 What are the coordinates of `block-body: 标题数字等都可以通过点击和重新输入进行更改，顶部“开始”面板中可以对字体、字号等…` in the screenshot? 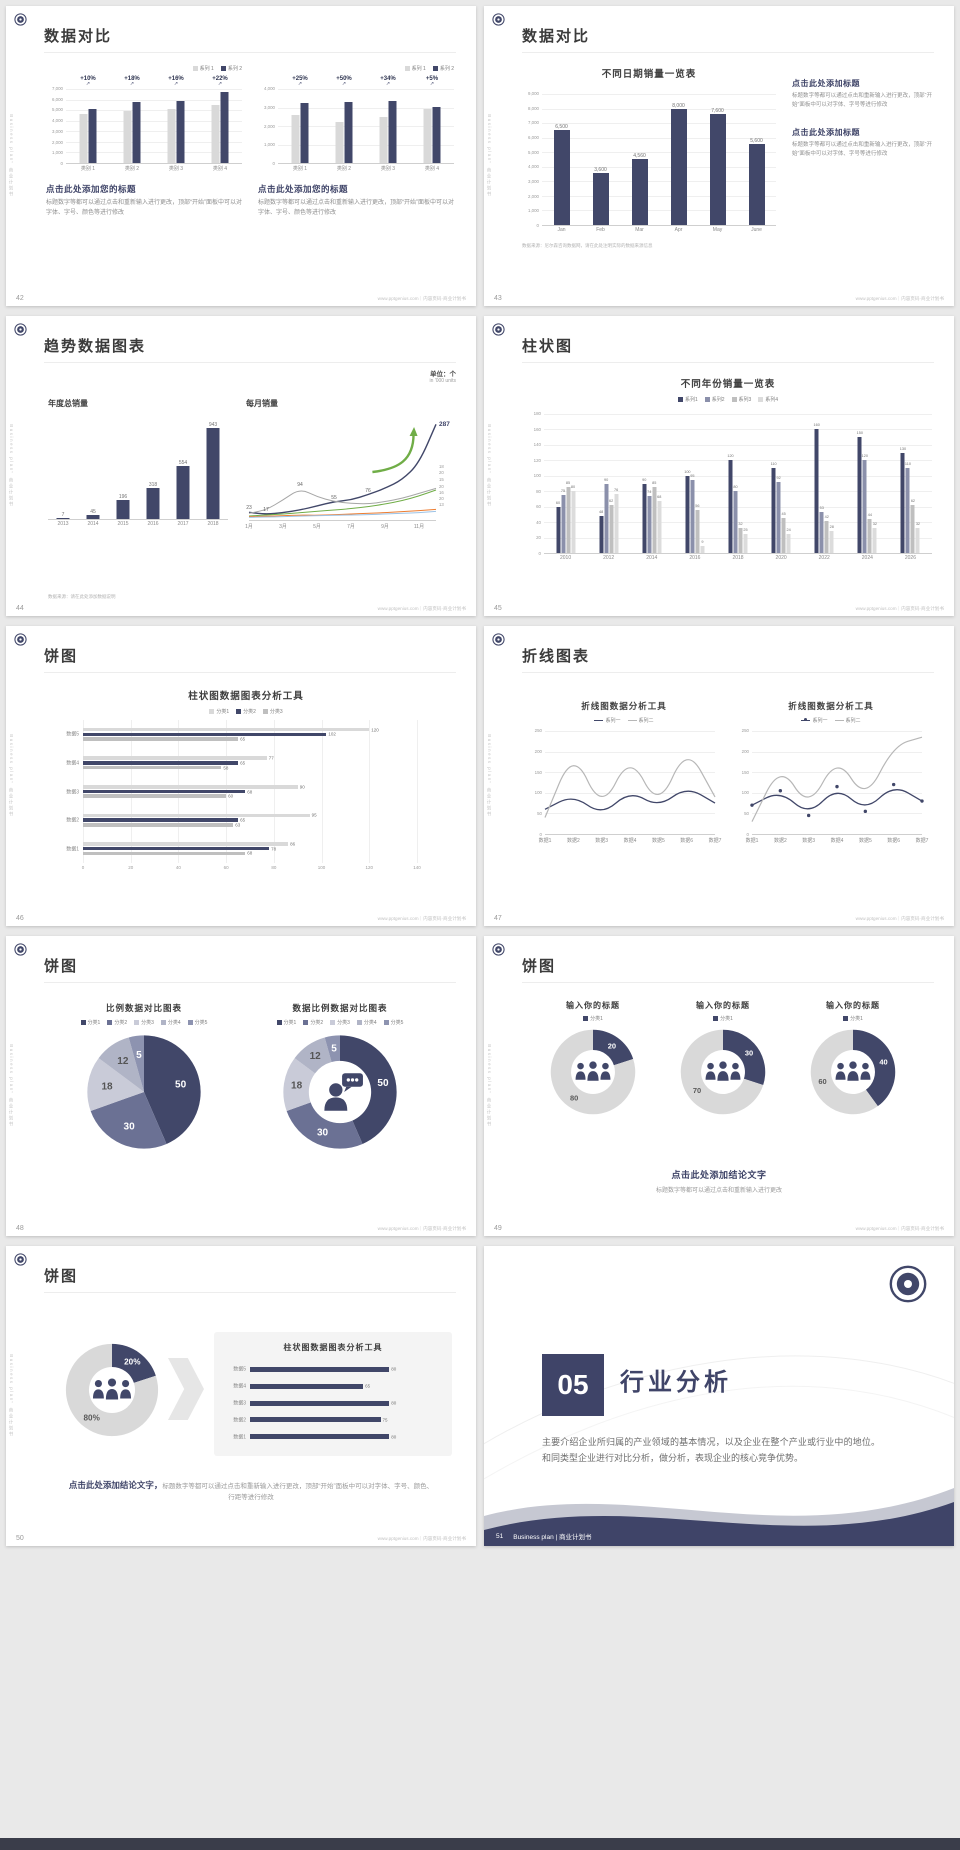 It's located at (862, 149).